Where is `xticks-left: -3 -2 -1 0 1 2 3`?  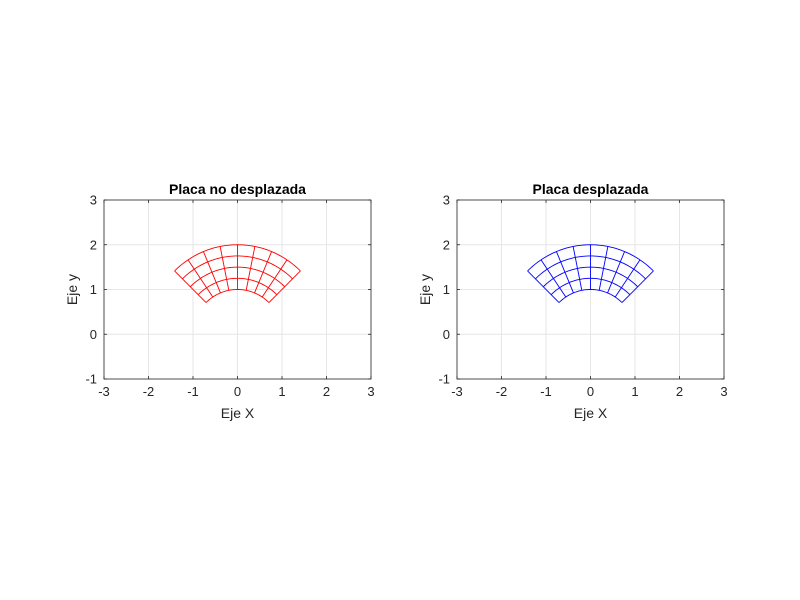
xticks-left: -3 -2 -1 0 1 2 3 is located at coordinates (236, 299).